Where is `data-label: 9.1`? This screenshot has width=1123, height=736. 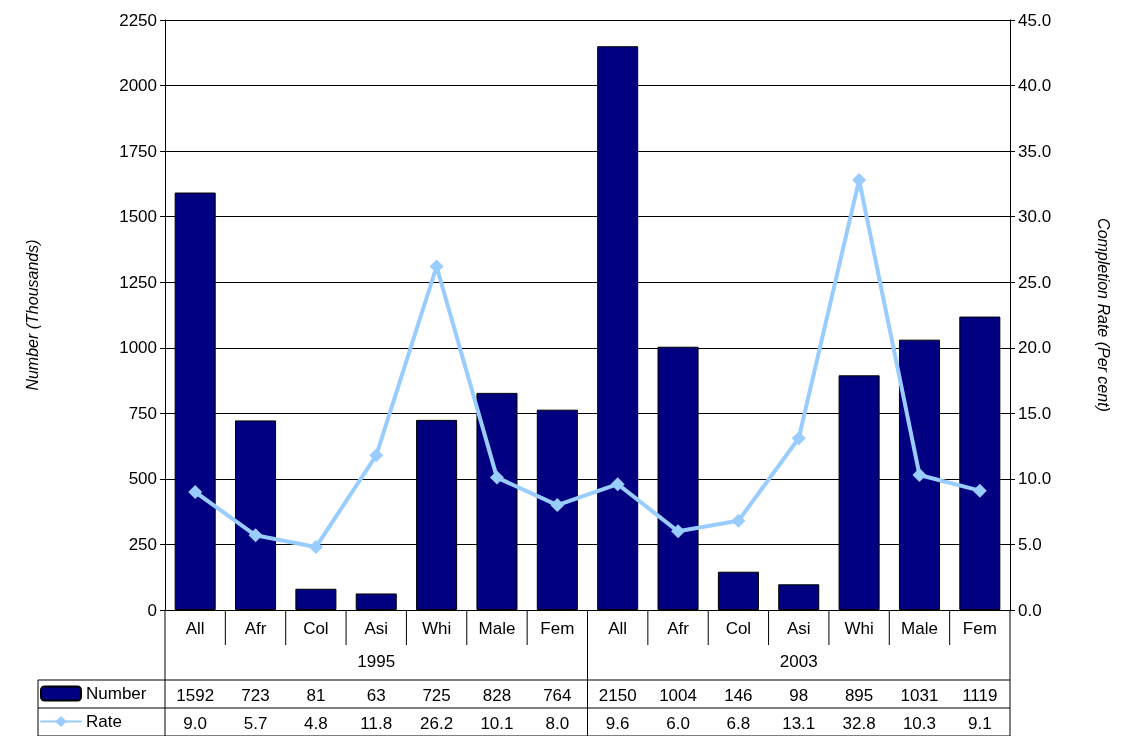
data-label: 9.1 is located at coordinates (980, 723).